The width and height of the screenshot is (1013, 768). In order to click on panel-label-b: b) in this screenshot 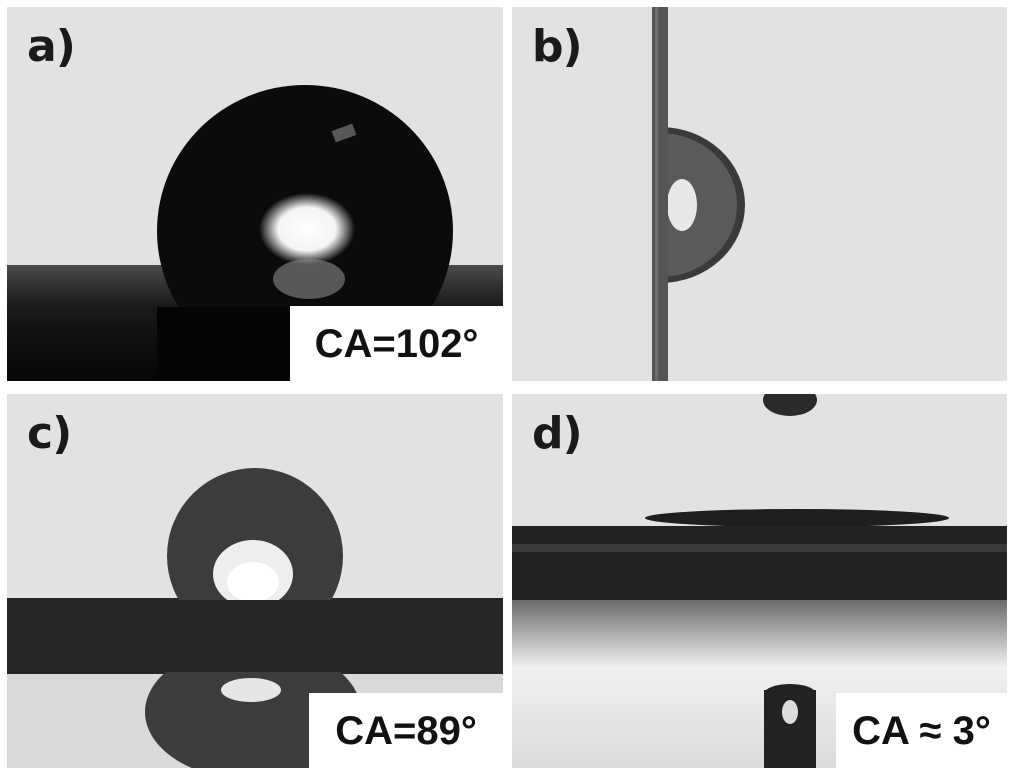, I will do `click(557, 46)`.